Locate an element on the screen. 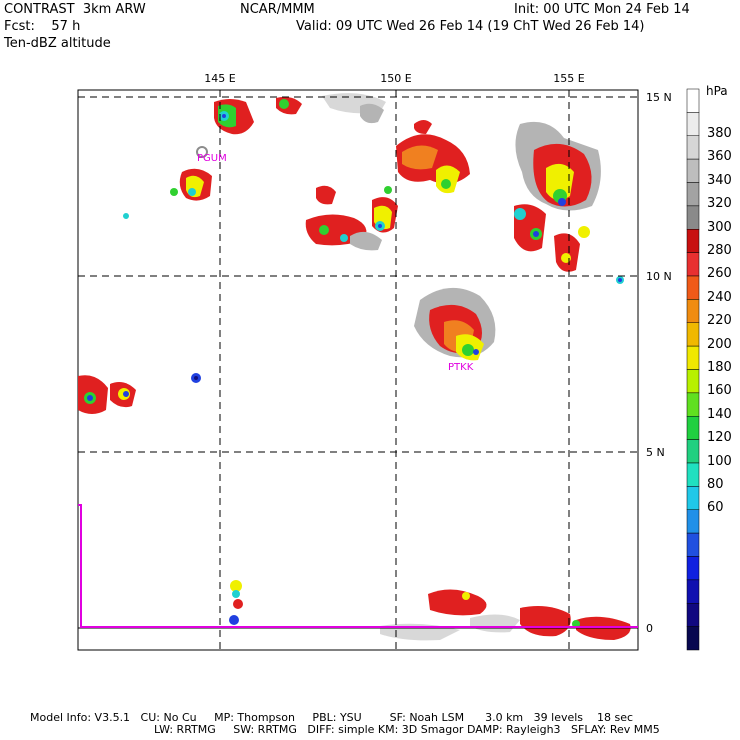  lon-label-145: 145 E is located at coordinates (219, 78).